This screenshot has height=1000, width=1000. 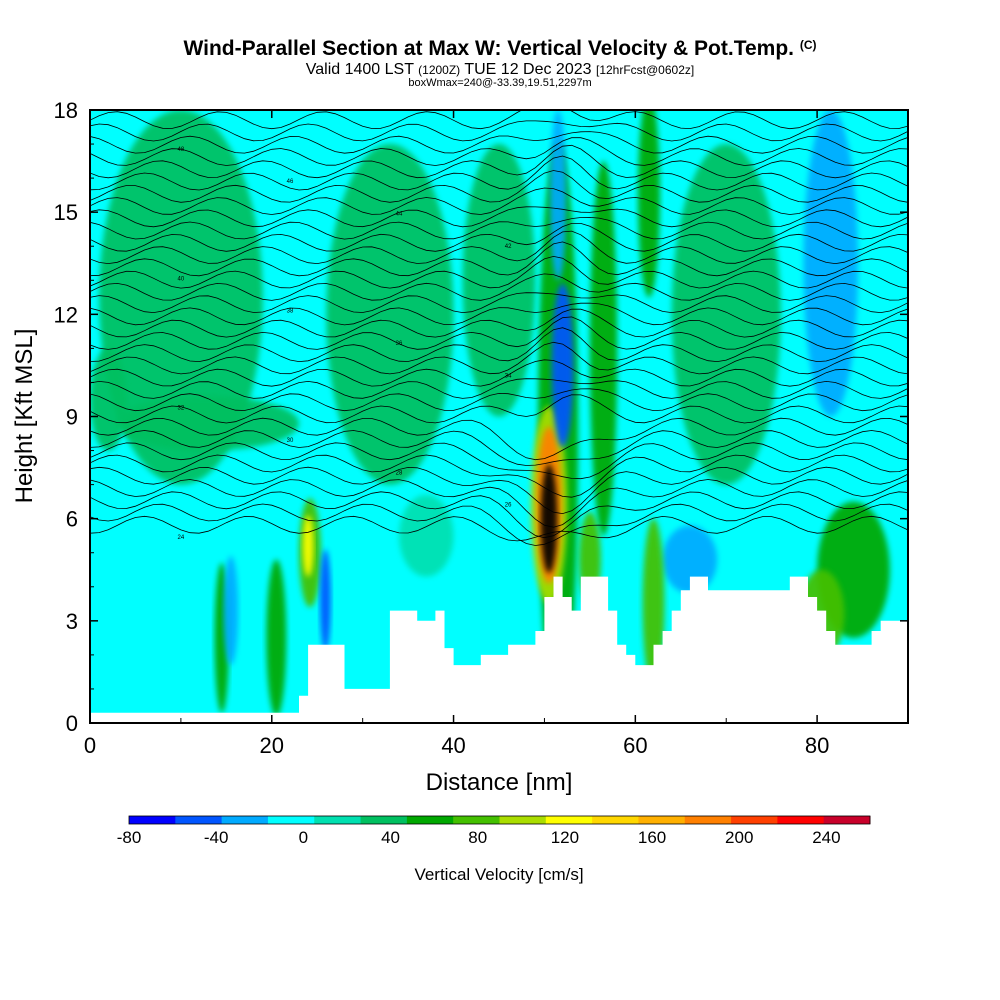 What do you see at coordinates (390, 837) in the screenshot?
I see `colorbar-tick-label: 40` at bounding box center [390, 837].